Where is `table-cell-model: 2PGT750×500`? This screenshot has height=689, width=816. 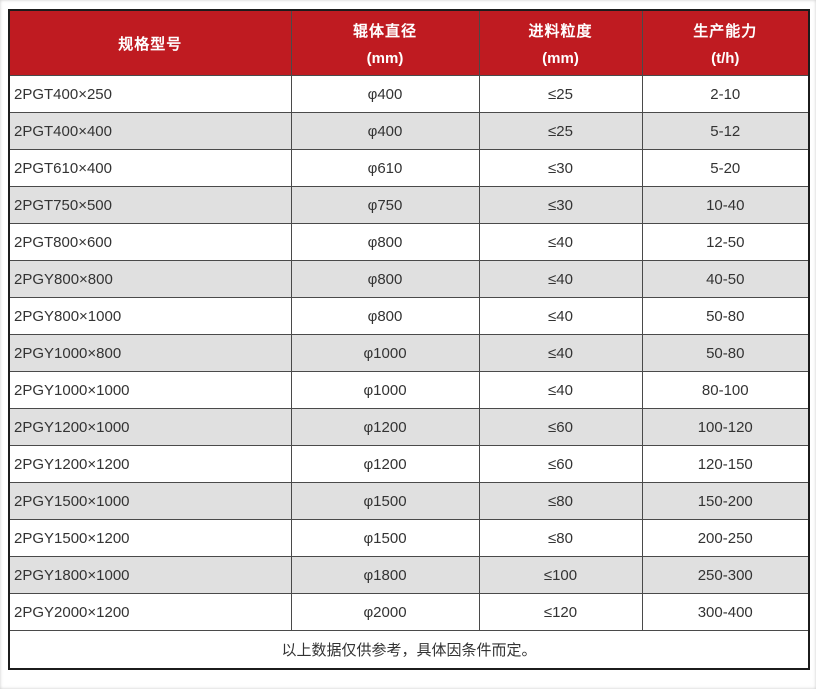 table-cell-model: 2PGT750×500 is located at coordinates (150, 205).